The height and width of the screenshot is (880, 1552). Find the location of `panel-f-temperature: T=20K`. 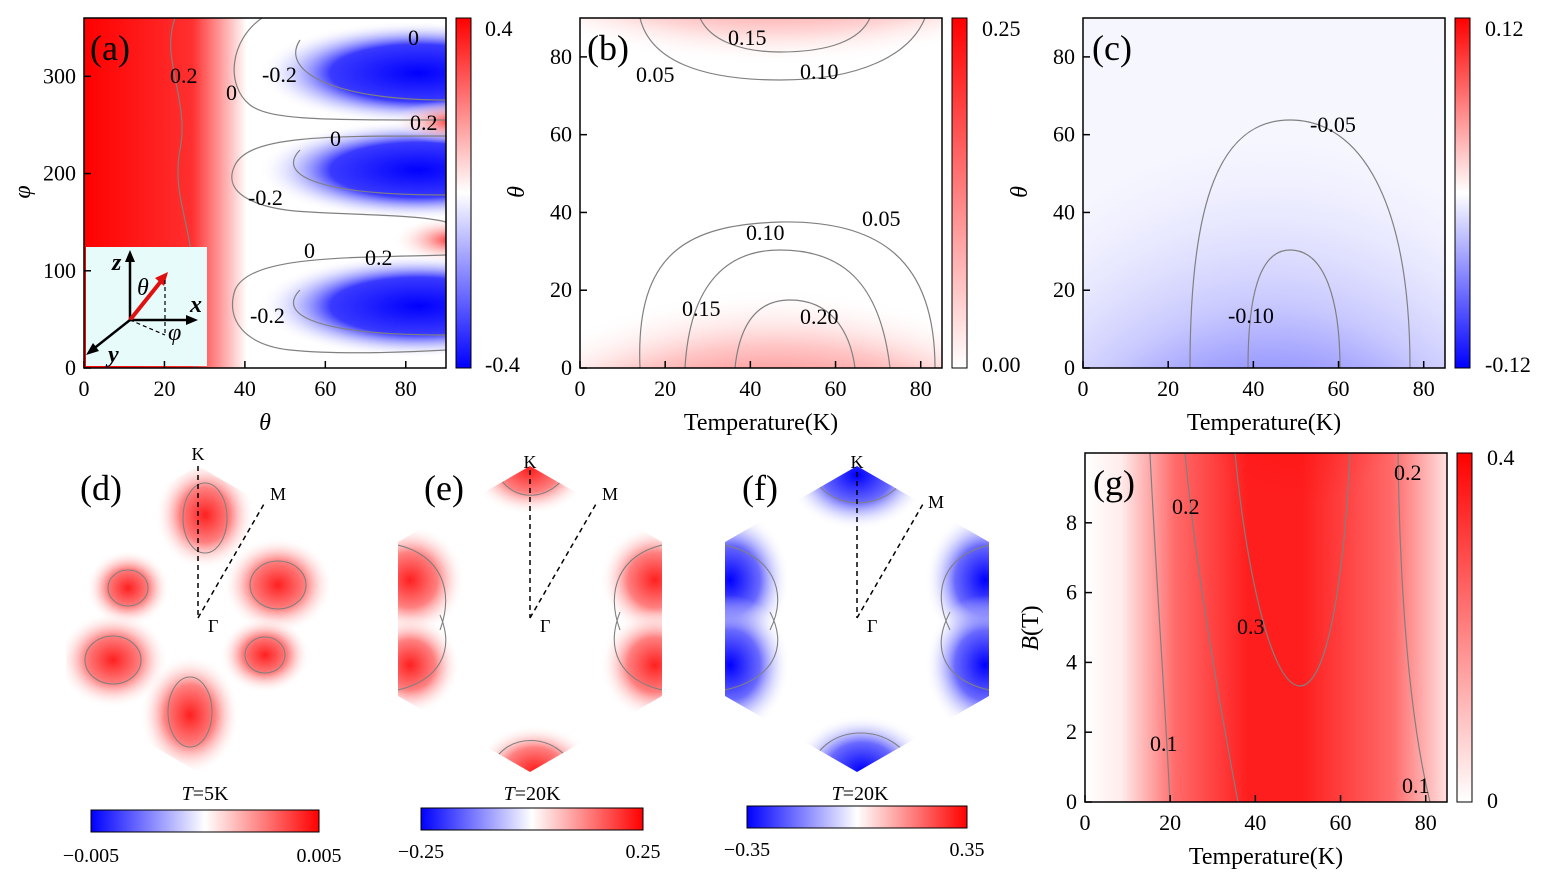

panel-f-temperature: T=20K is located at coordinates (860, 794).